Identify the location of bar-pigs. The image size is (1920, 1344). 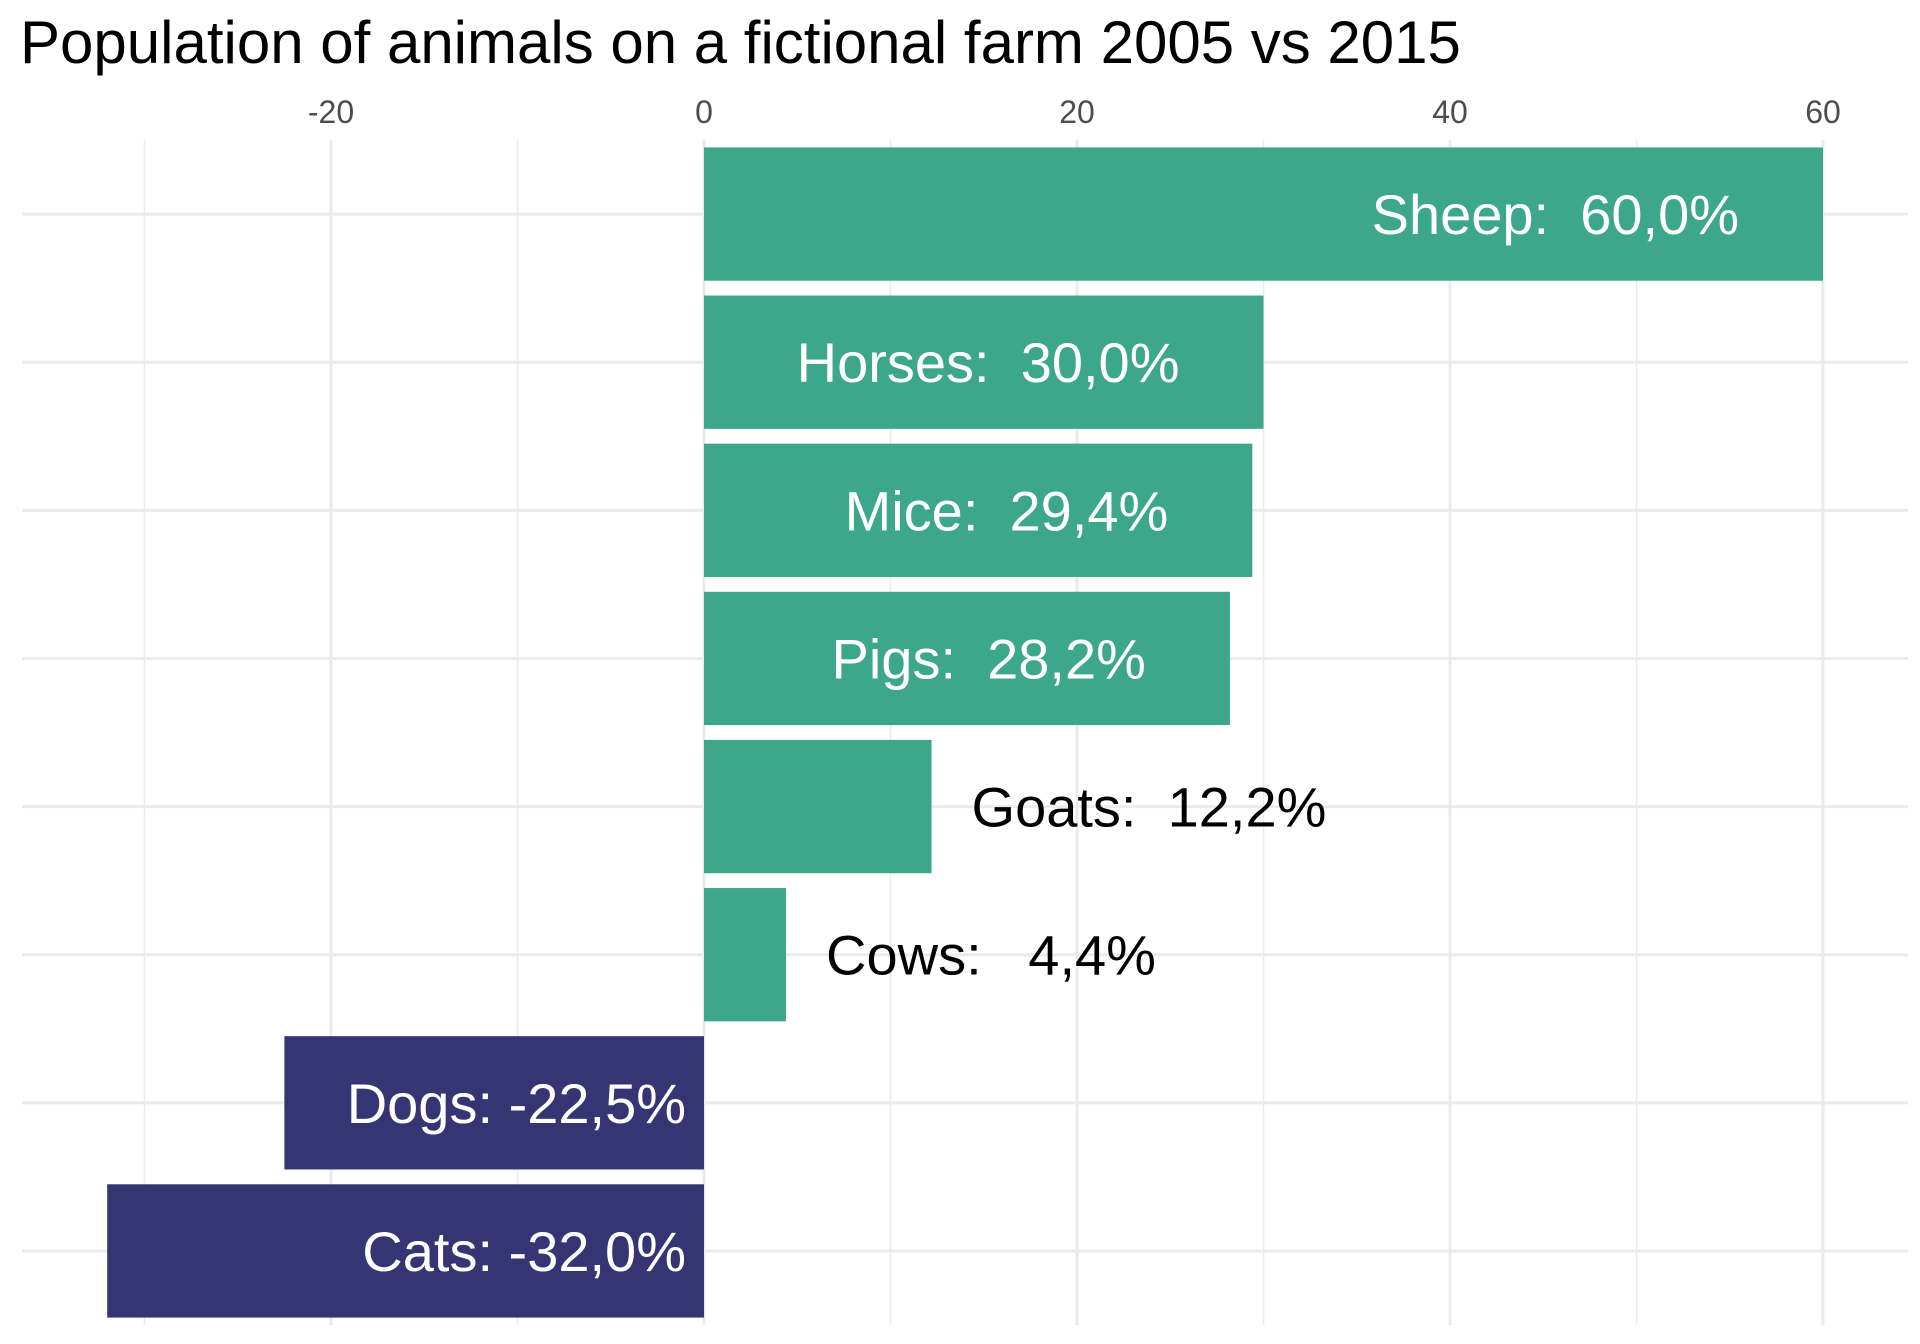
(967, 658).